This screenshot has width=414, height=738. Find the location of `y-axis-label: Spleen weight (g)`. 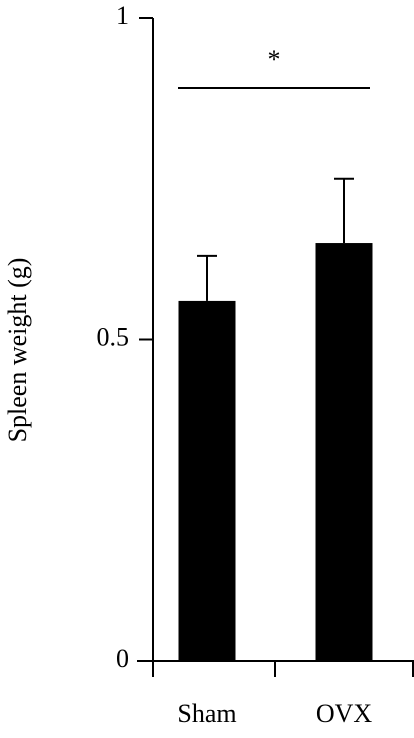

y-axis-label: Spleen weight (g) is located at coordinates (17, 350).